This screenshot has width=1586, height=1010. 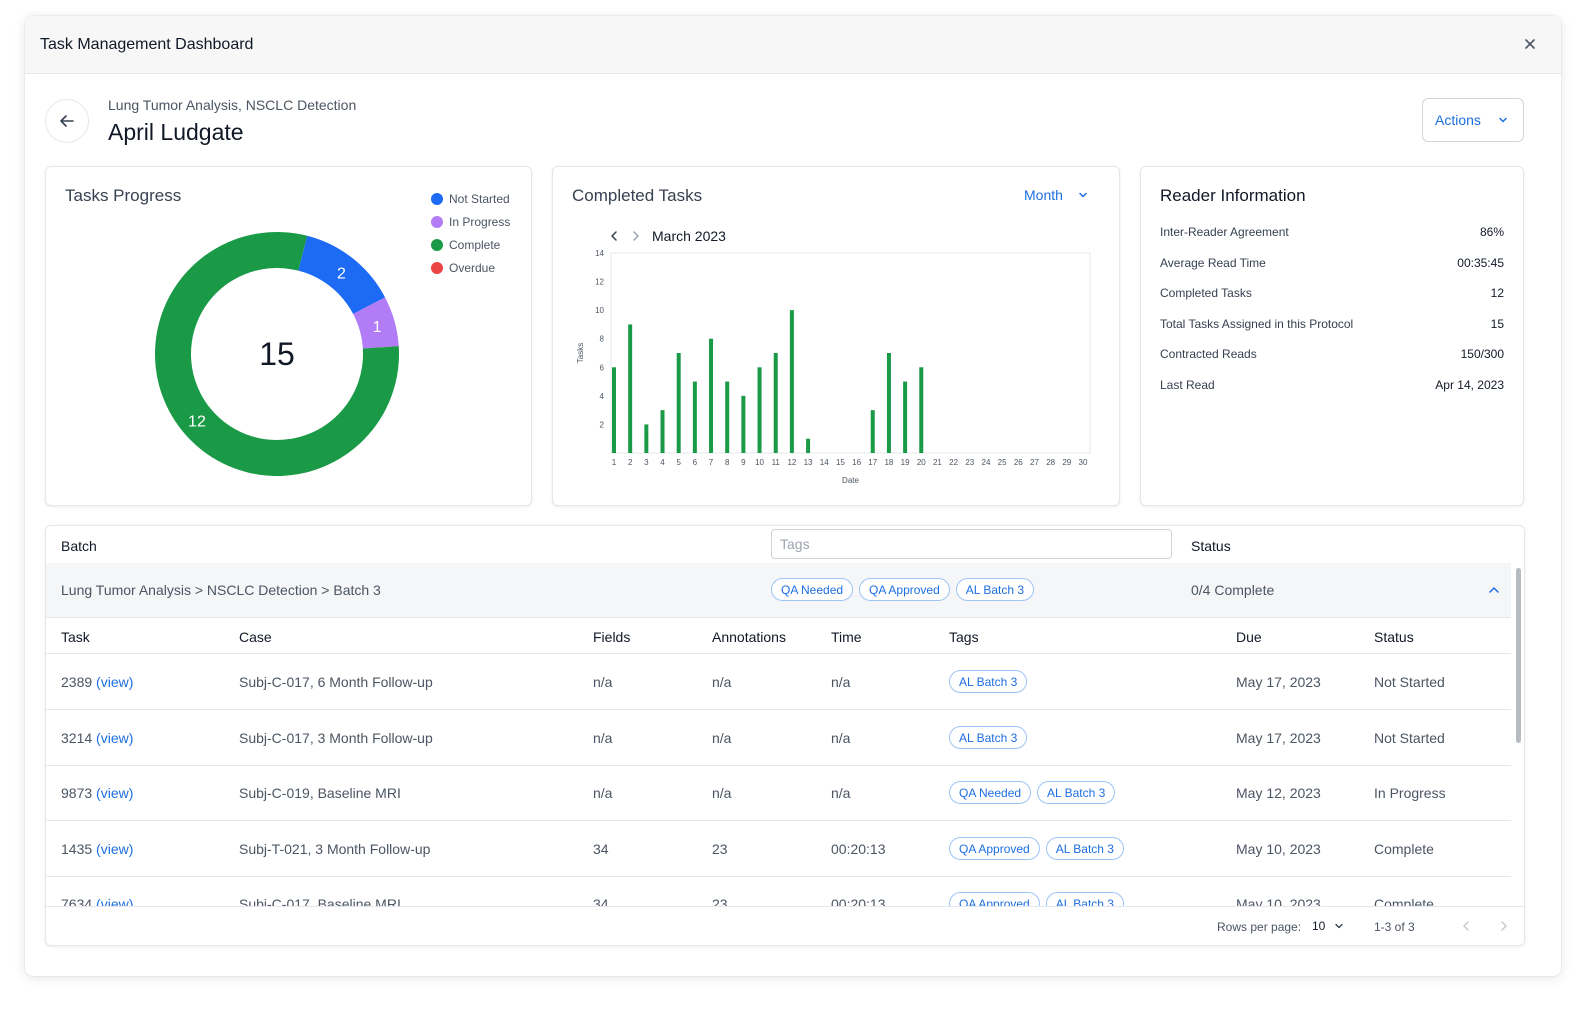 I want to click on batch-column-header: Batch, so click(x=79, y=546).